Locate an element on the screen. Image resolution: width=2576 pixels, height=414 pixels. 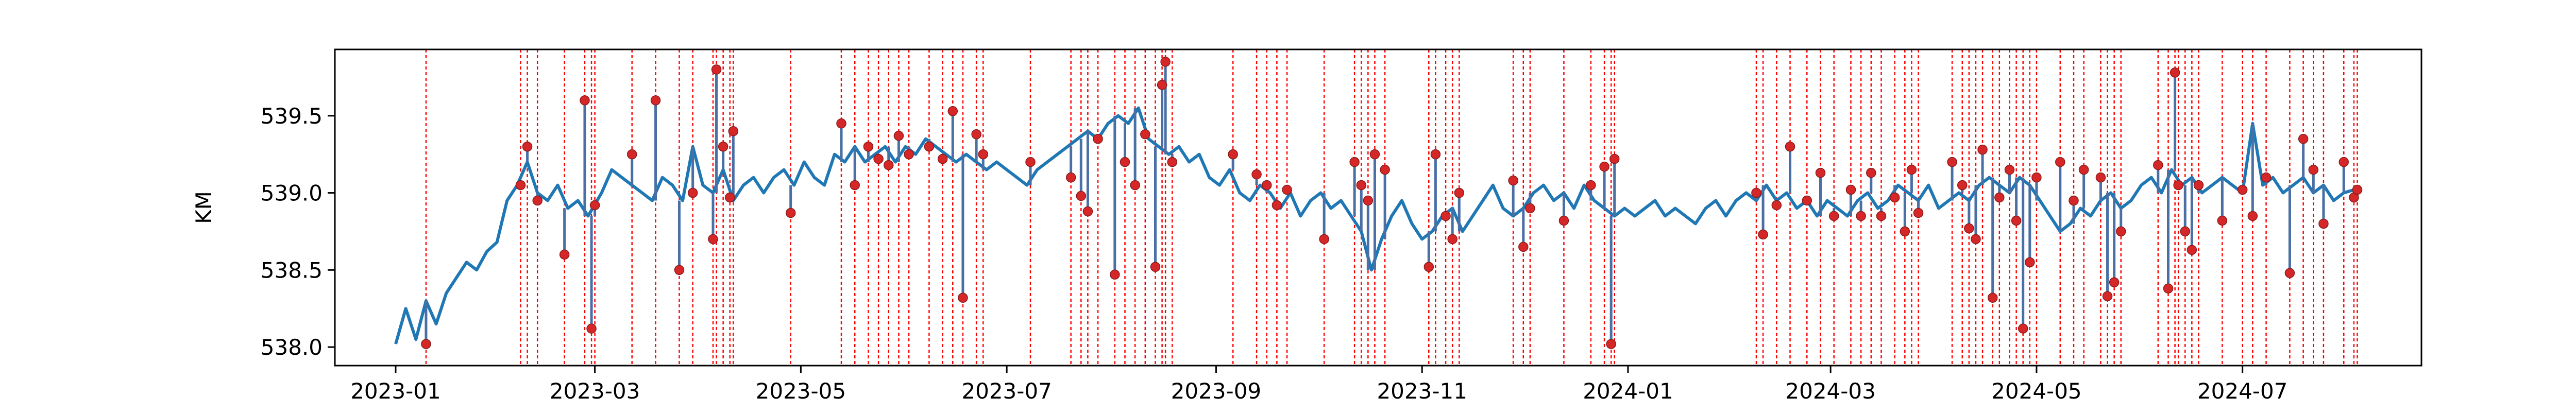
y-tick-label: 538.5 is located at coordinates (292, 270).